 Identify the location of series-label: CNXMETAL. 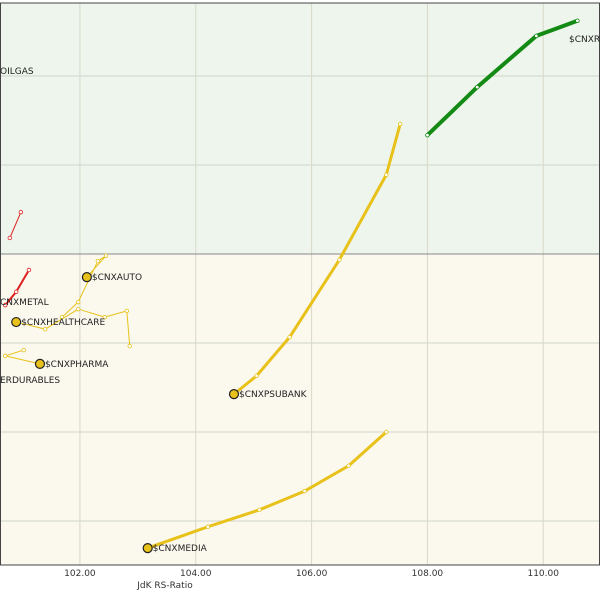
(24, 303).